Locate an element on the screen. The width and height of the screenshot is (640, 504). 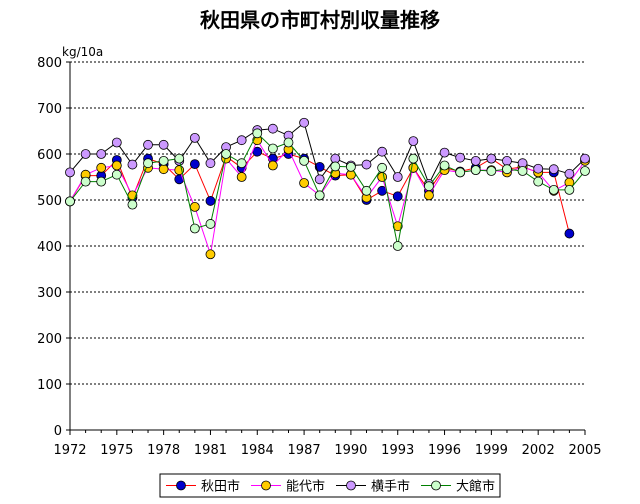
legend-item: 大館市 is located at coordinates (458, 487).